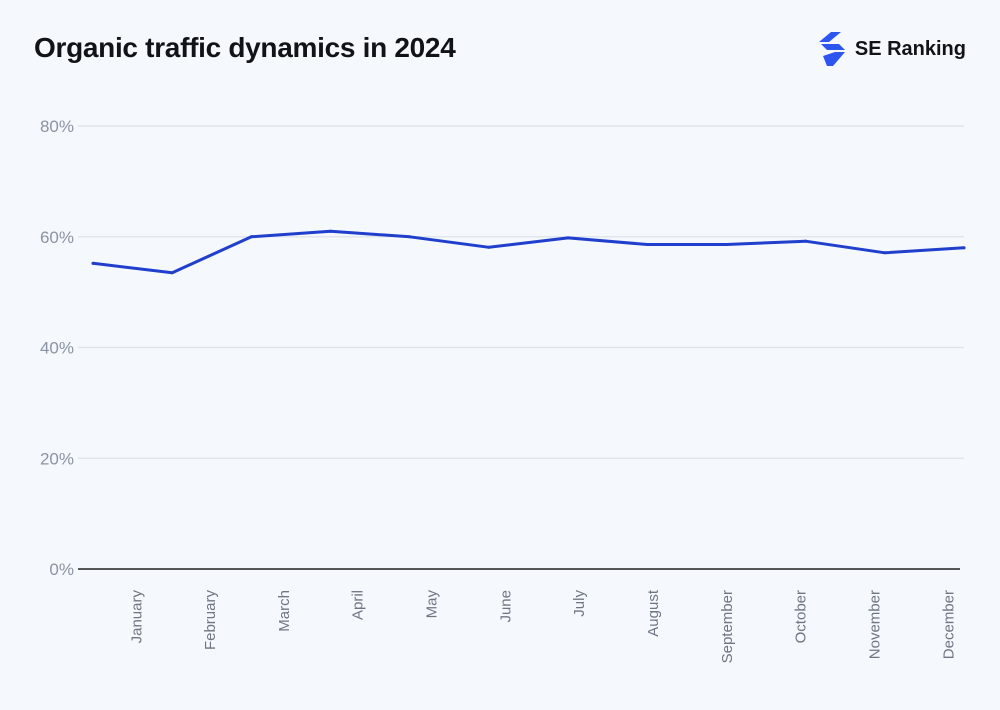 The width and height of the screenshot is (1000, 710). Describe the element at coordinates (948, 624) in the screenshot. I see `x-tick-label: December` at that location.